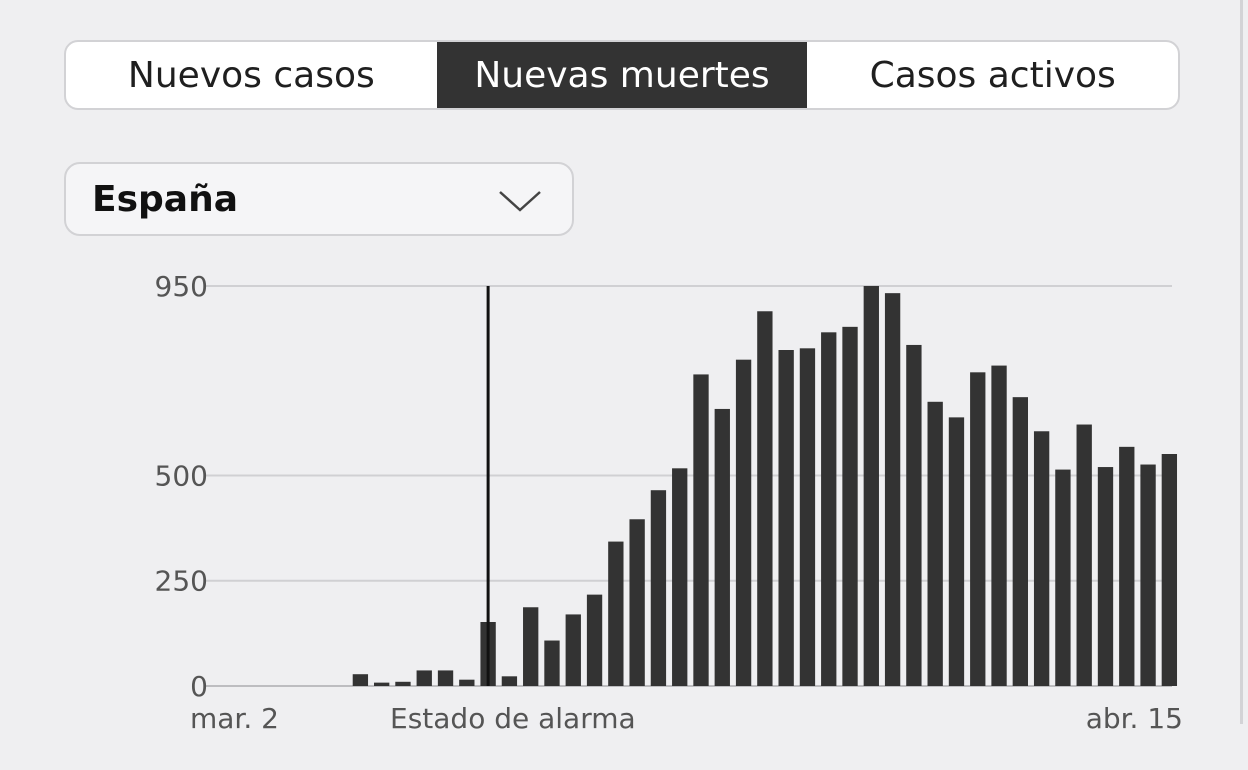 The image size is (1248, 770). Describe the element at coordinates (251, 75) in the screenshot. I see `tab-nuevos-casos: Nuevos casos` at that location.